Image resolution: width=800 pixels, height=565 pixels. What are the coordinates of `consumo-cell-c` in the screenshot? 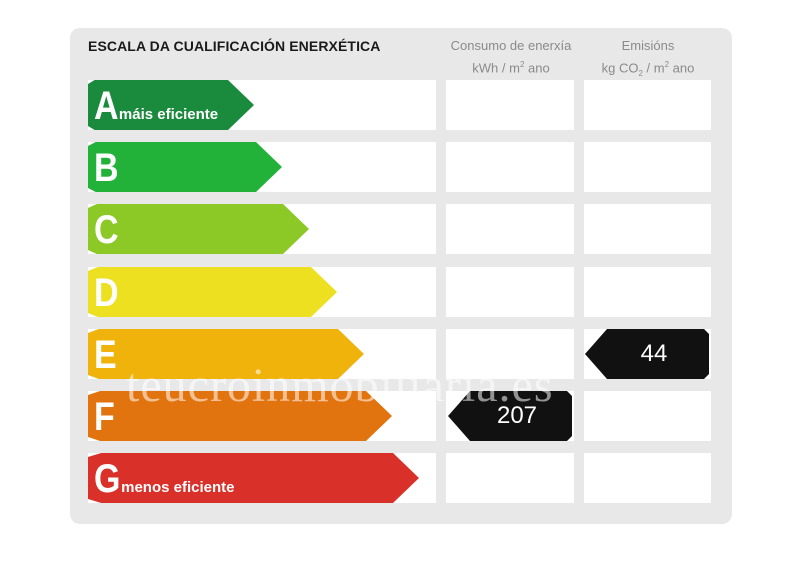 It's located at (510, 229).